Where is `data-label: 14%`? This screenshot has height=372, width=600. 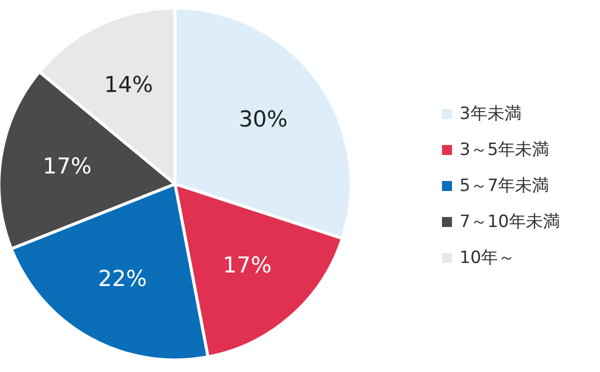 data-label: 14% is located at coordinates (128, 85).